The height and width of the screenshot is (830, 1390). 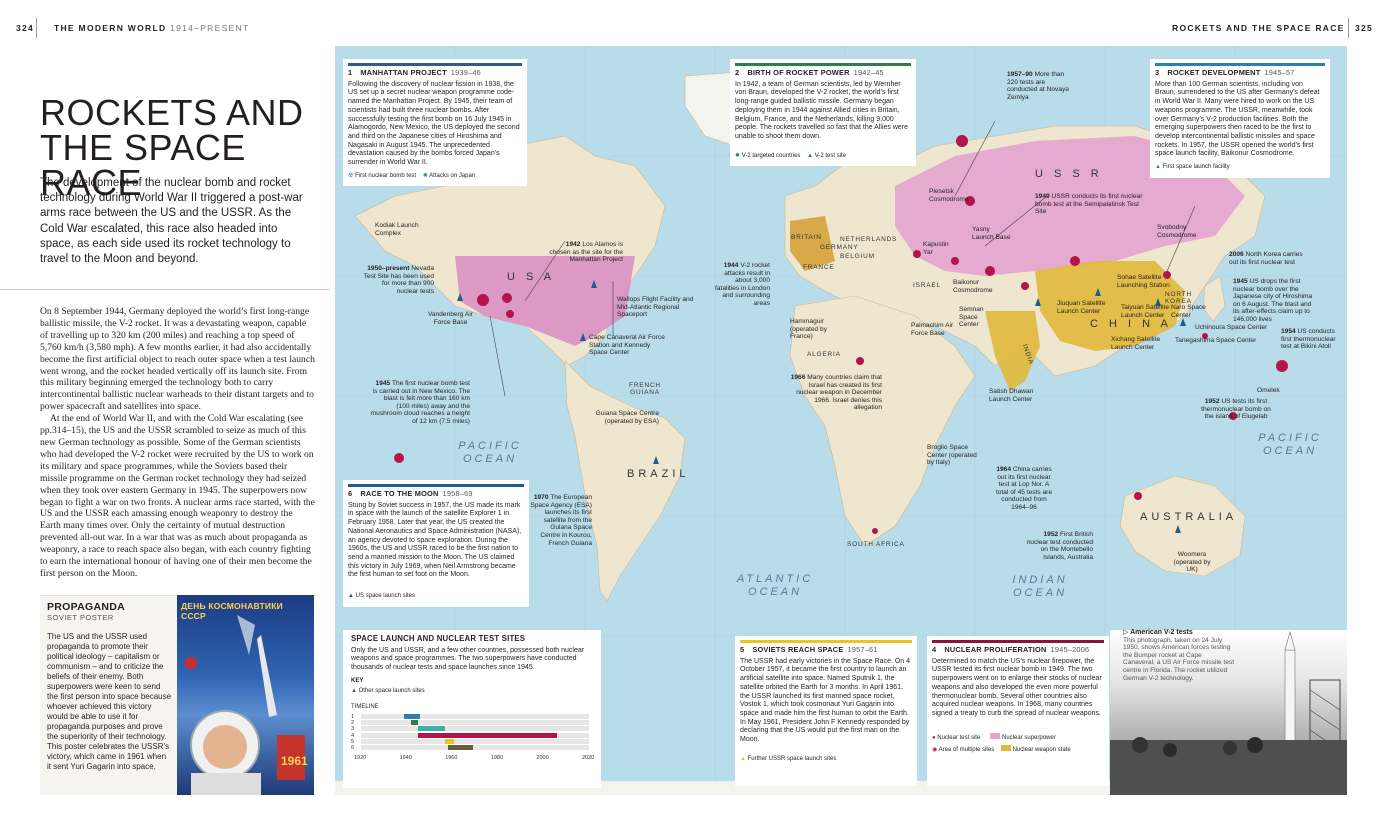 I want to click on label-vandenberg: Vandenberg Air Force Base, so click(x=450, y=318).